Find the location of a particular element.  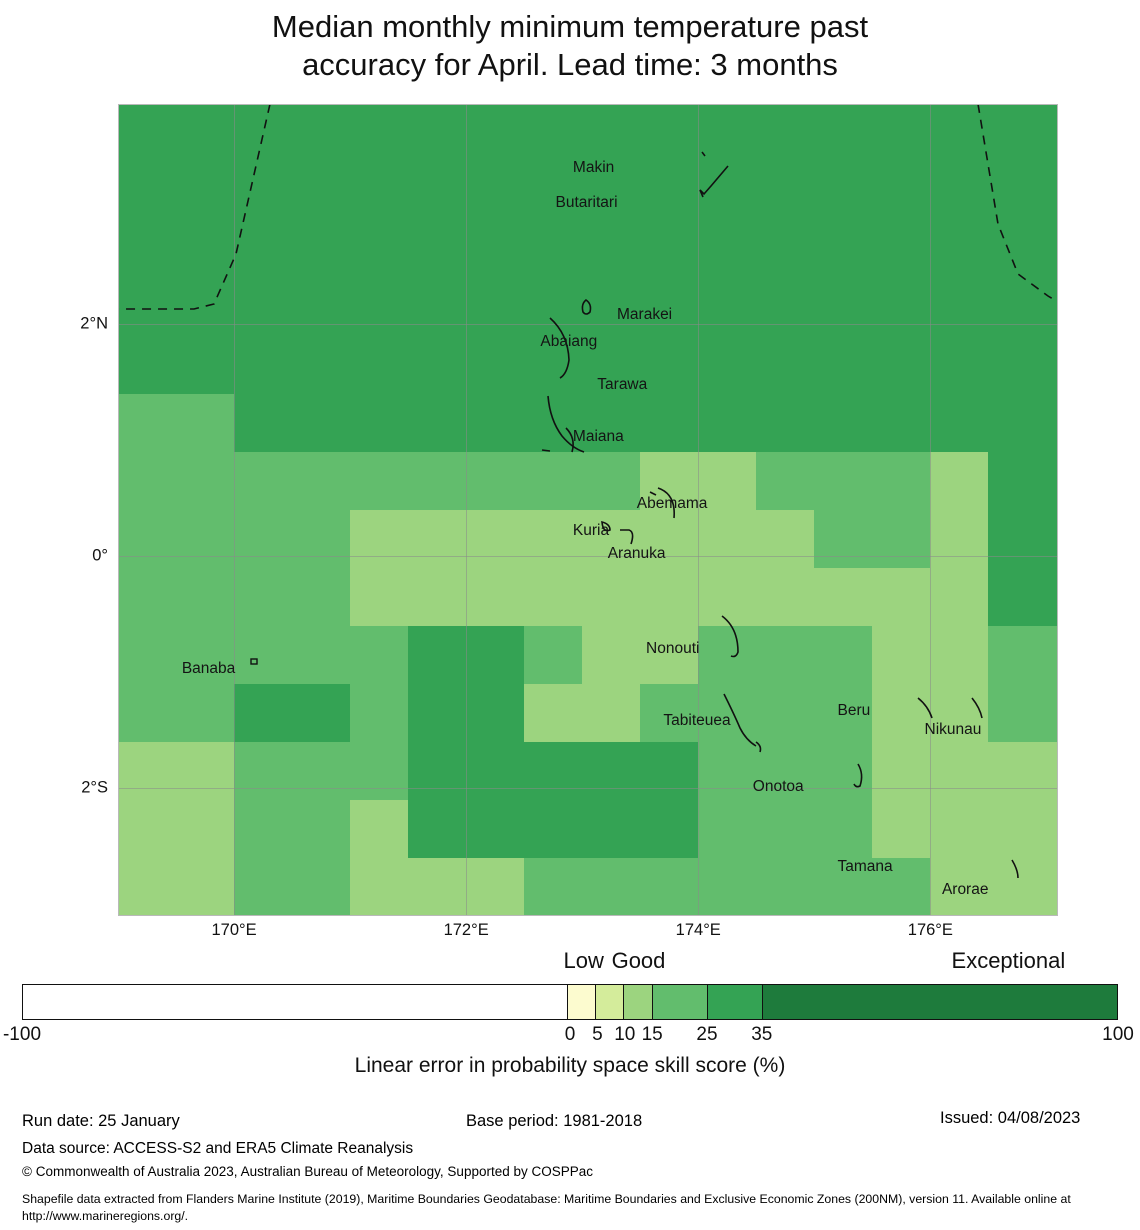

onotoa-outline is located at coordinates (858, 775).